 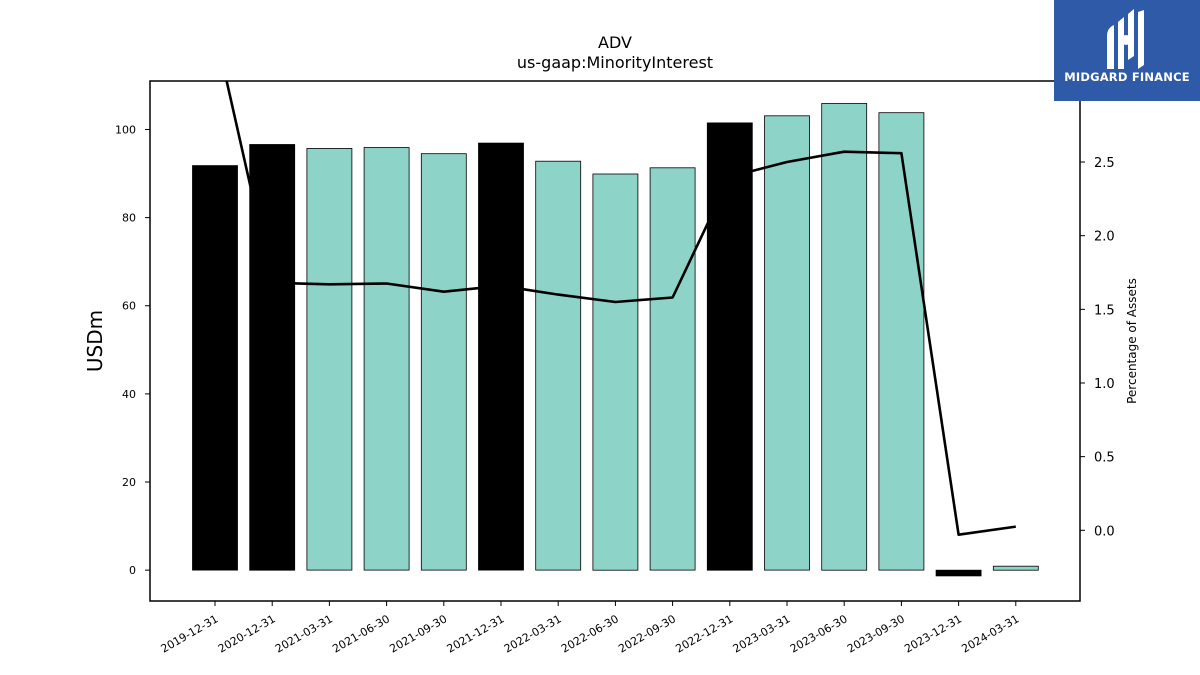 What do you see at coordinates (876, 633) in the screenshot?
I see `x-tick-label: 2023-09-30` at bounding box center [876, 633].